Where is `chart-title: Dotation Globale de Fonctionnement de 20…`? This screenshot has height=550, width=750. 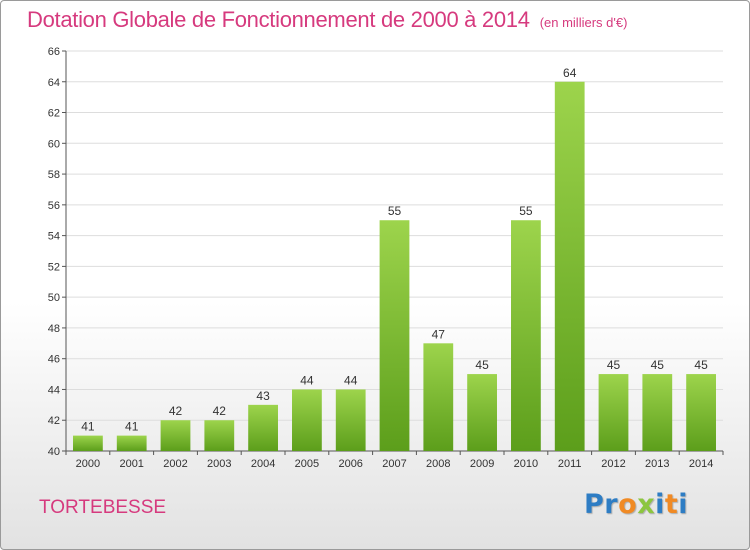 chart-title: Dotation Globale de Fonctionnement de 20… is located at coordinates (327, 20).